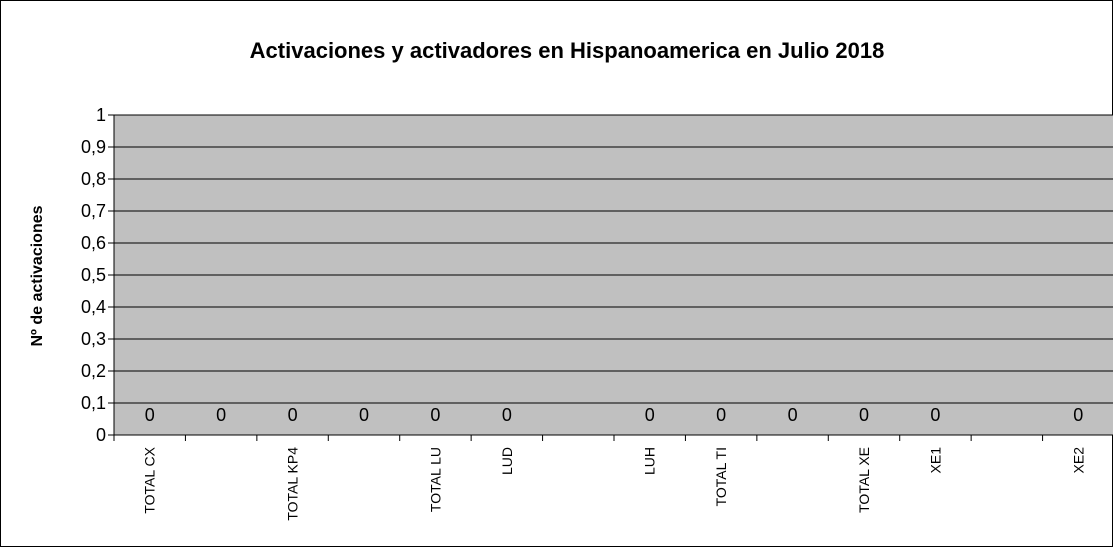  I want to click on x-tick-label: LUH, so click(650, 461).